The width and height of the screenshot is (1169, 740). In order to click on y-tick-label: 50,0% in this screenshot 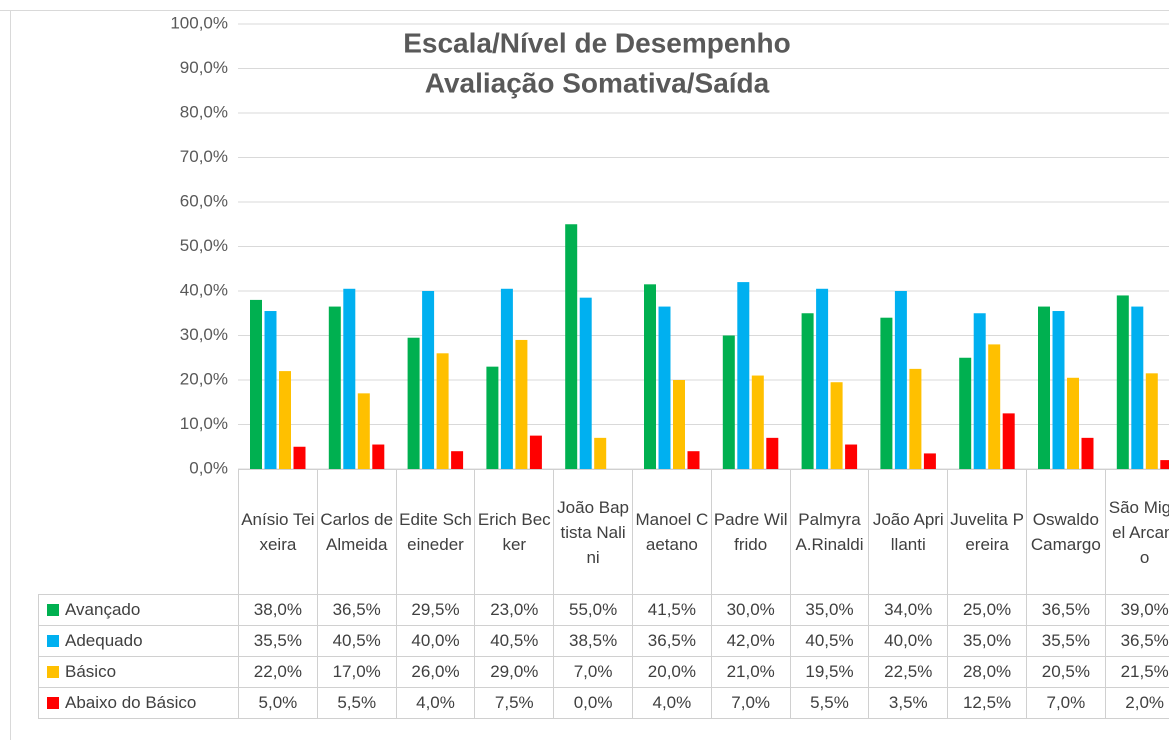, I will do `click(204, 245)`.